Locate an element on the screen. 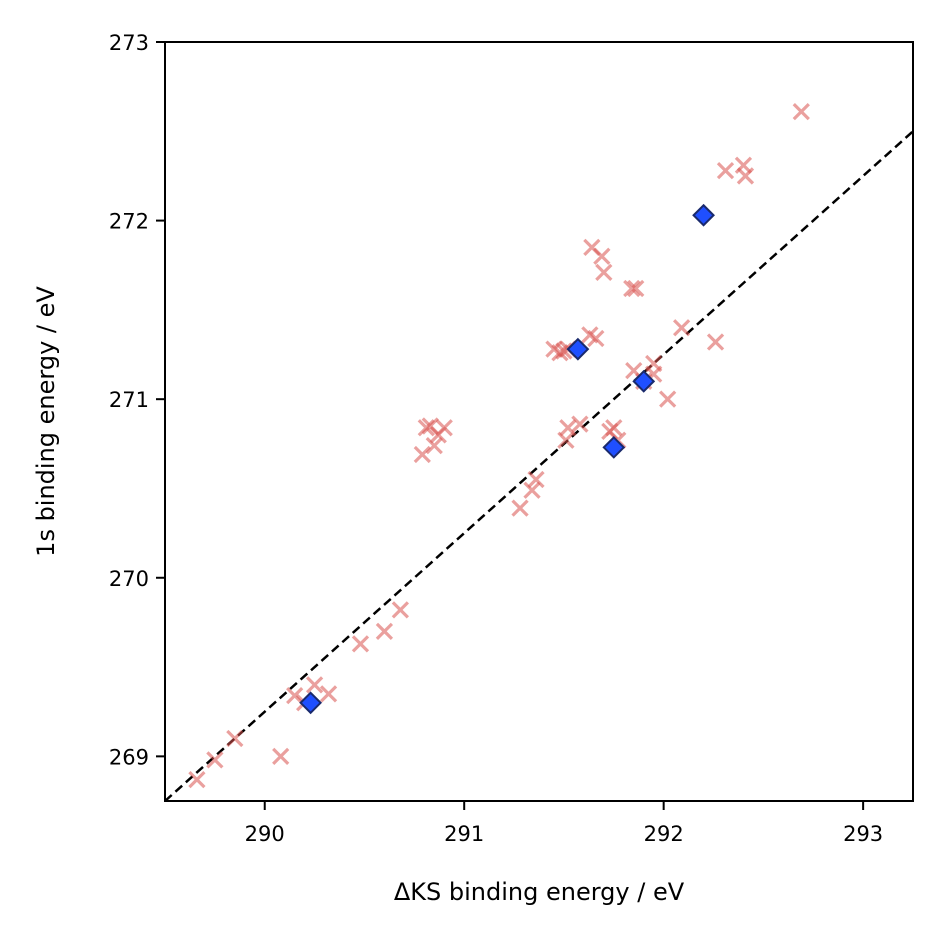 Image resolution: width=946 pixels, height=942 pixels. x-axis-ticks: 290 291 292 293 is located at coordinates (564, 823).